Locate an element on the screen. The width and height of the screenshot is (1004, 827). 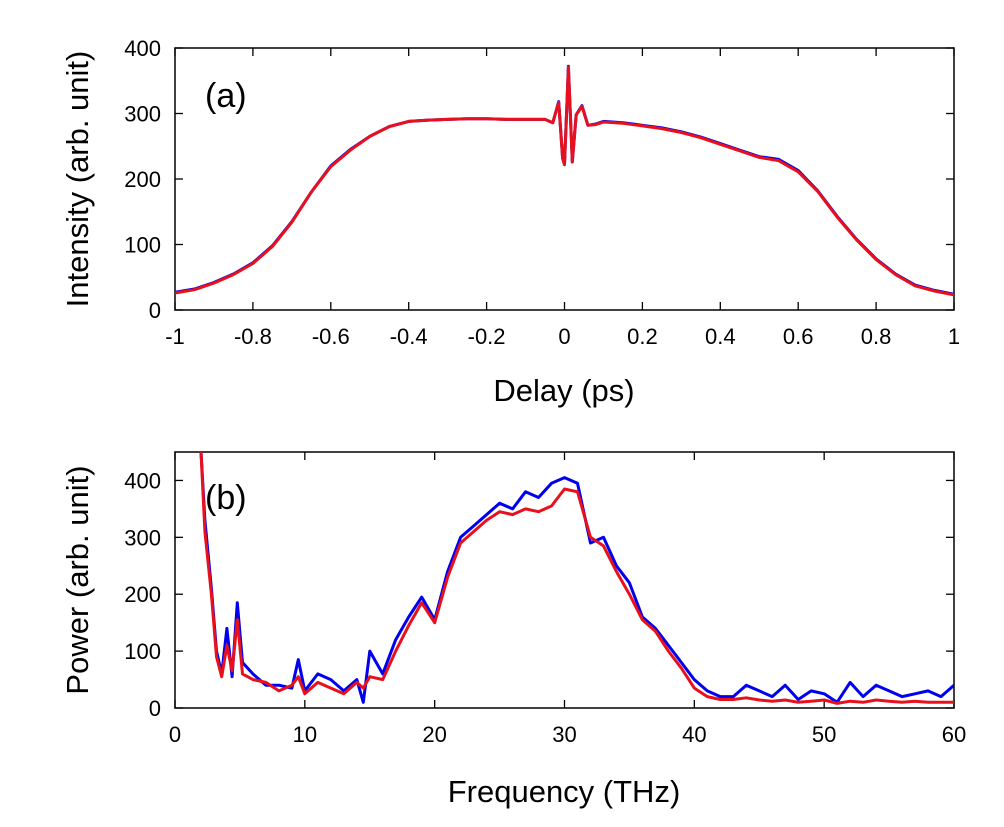
panel-a-xtick-label: -0.6 is located at coordinates (331, 336).